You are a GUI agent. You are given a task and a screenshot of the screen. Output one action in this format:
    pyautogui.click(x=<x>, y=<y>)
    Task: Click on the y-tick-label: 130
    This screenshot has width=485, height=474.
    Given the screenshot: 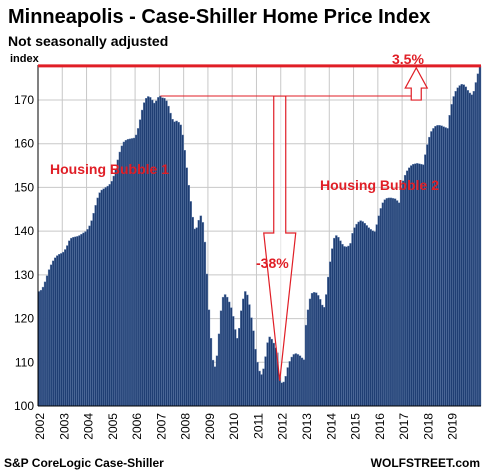 What is the action you would take?
    pyautogui.click(x=24, y=275)
    